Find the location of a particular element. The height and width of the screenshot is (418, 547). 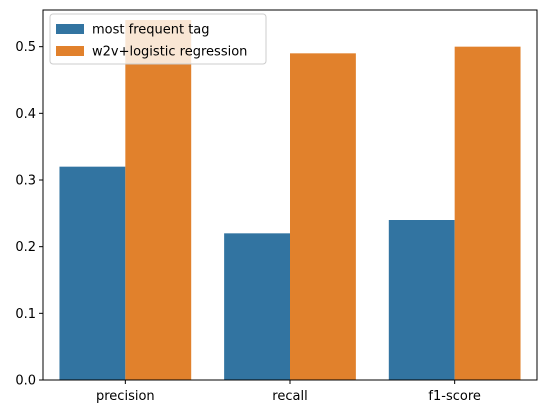

bar-precision-w2v-logistic-regression is located at coordinates (158, 200).